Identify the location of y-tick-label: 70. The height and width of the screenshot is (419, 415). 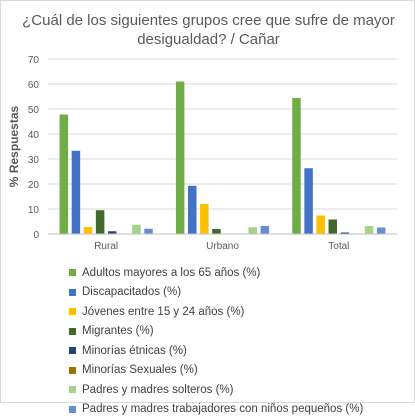
(34, 60).